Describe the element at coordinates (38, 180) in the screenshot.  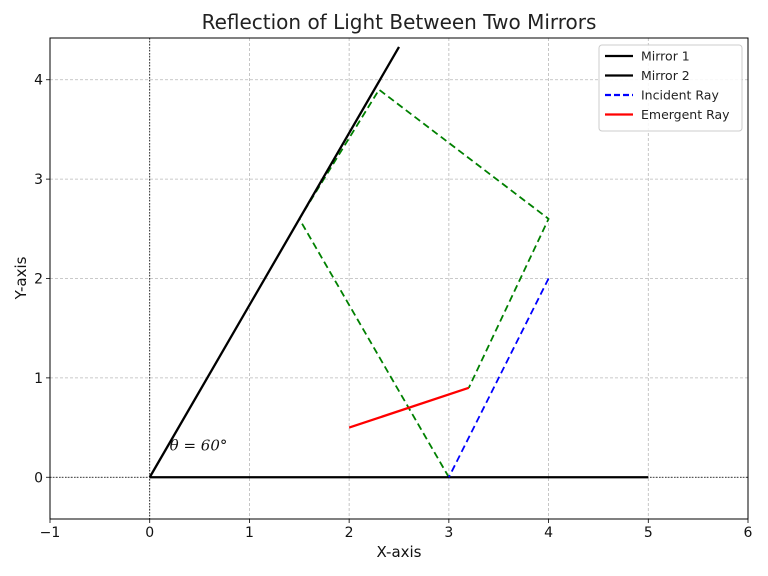
I see `y-tick-label: 3` at that location.